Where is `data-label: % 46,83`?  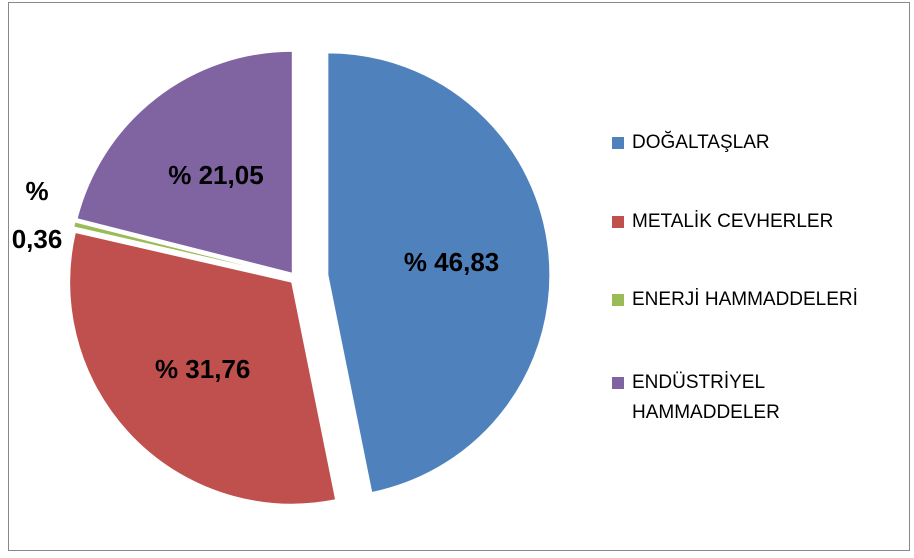
data-label: % 46,83 is located at coordinates (451, 262).